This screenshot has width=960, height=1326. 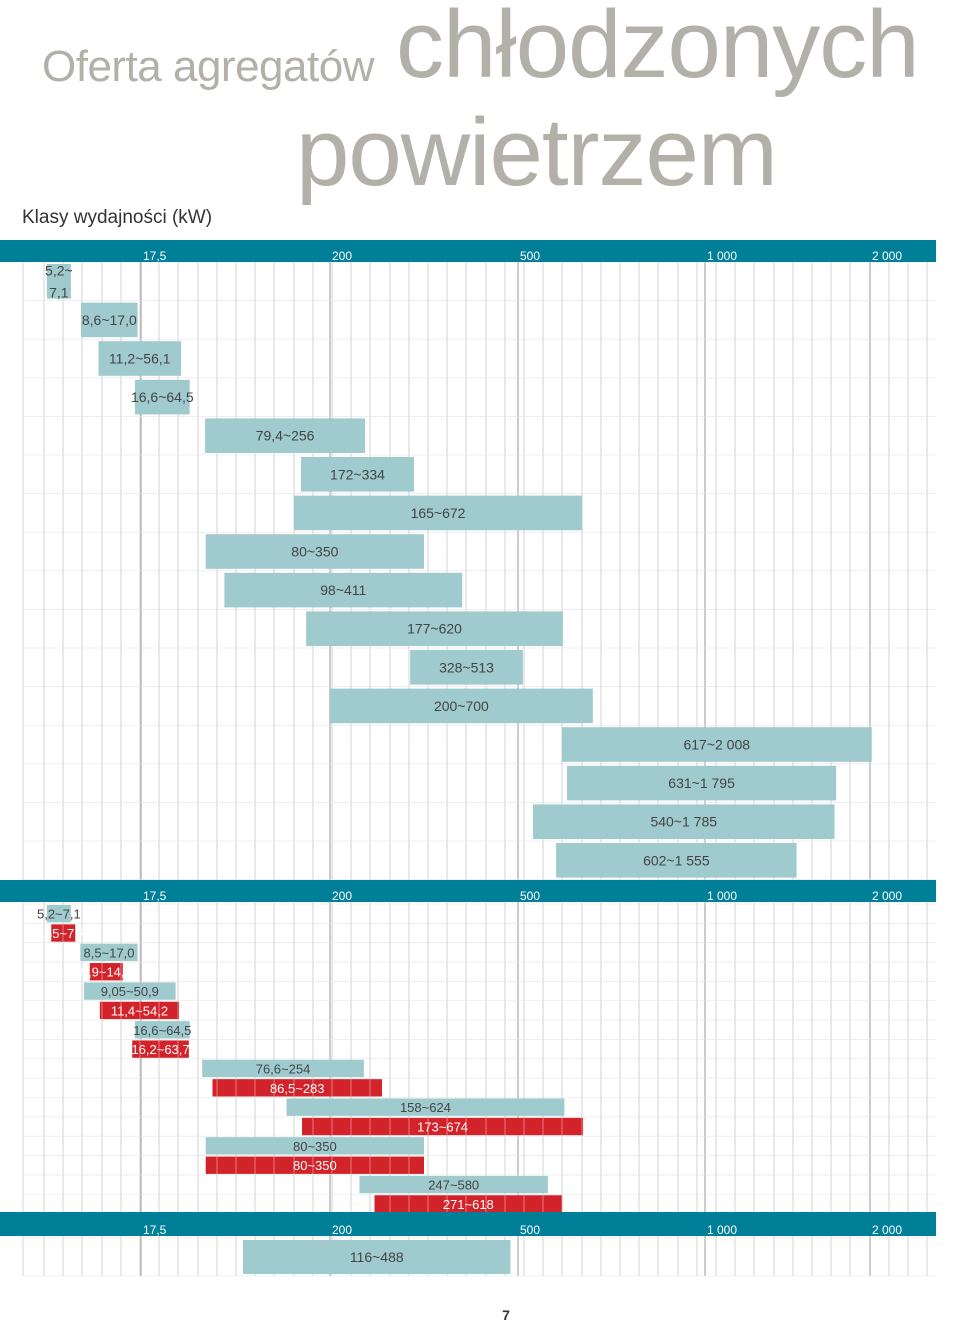 What do you see at coordinates (658, 49) in the screenshot?
I see `page-title-part-2: chłodzonych` at bounding box center [658, 49].